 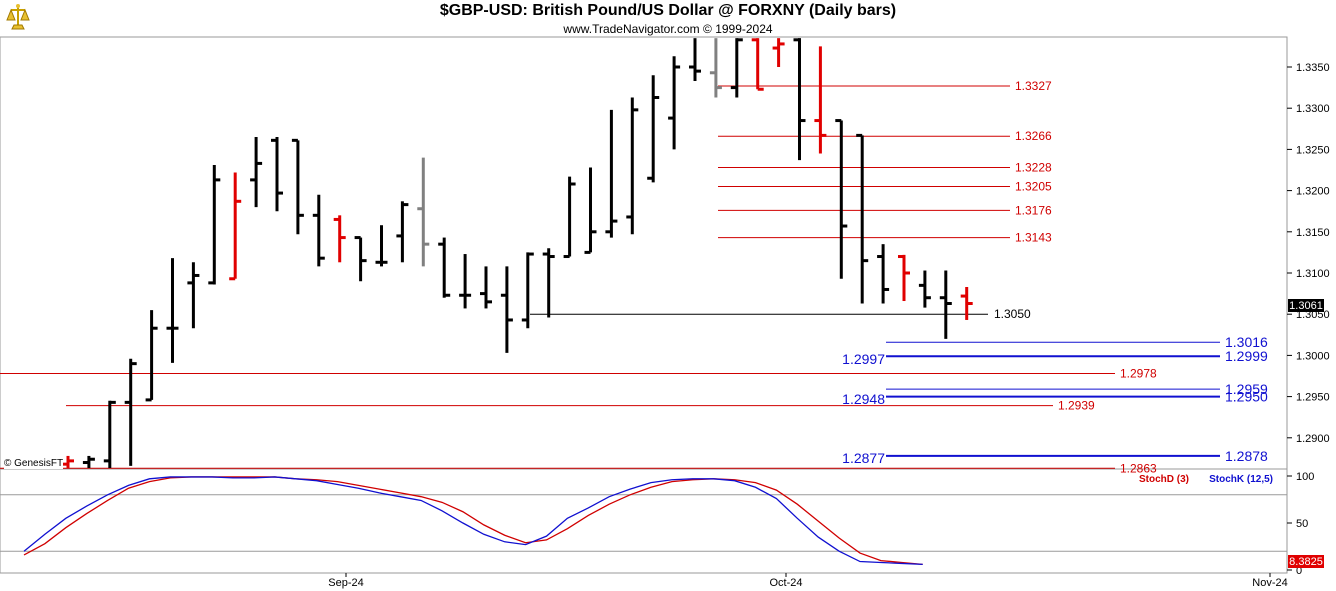 I want to click on stoch-d-line, so click(x=473, y=521).